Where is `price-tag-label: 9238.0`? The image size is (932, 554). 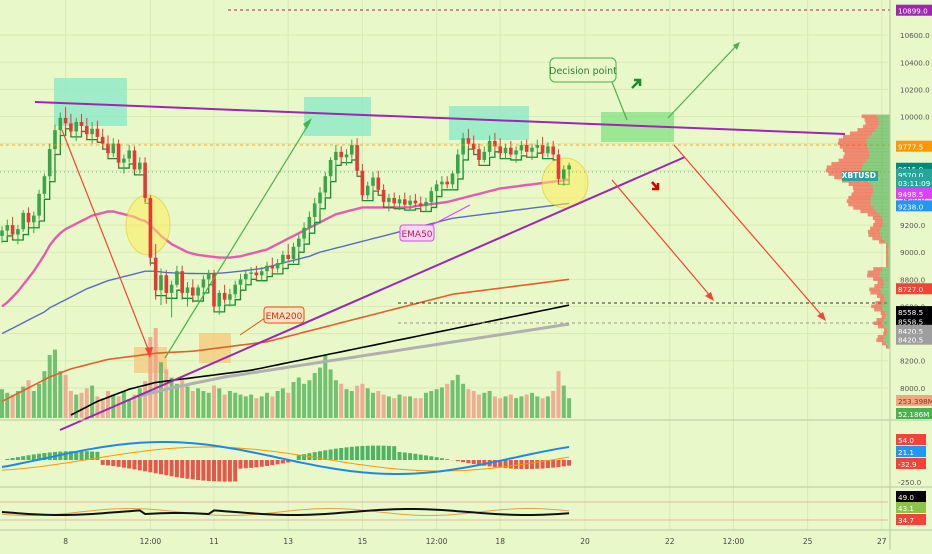
price-tag-label: 9238.0 is located at coordinates (911, 206).